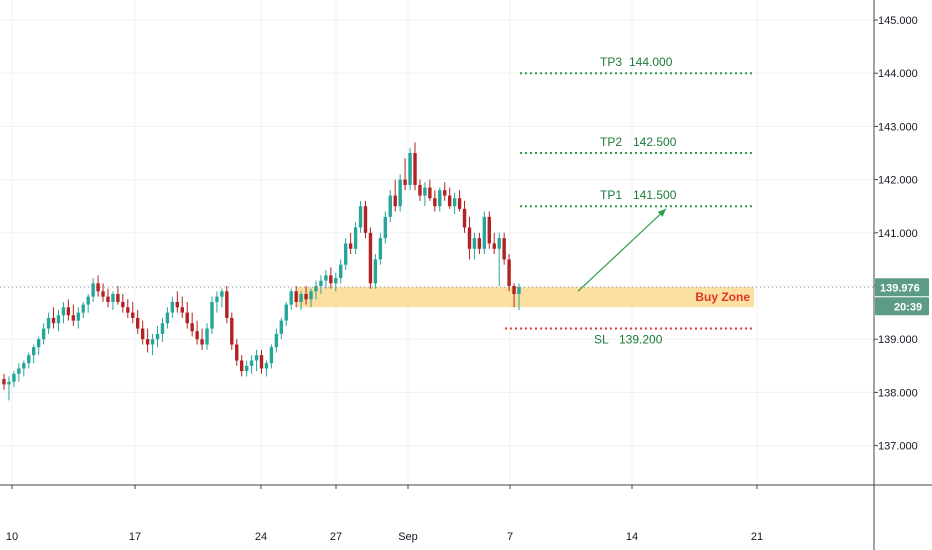  I want to click on level-tp3: TP3 144.000, so click(636, 65).